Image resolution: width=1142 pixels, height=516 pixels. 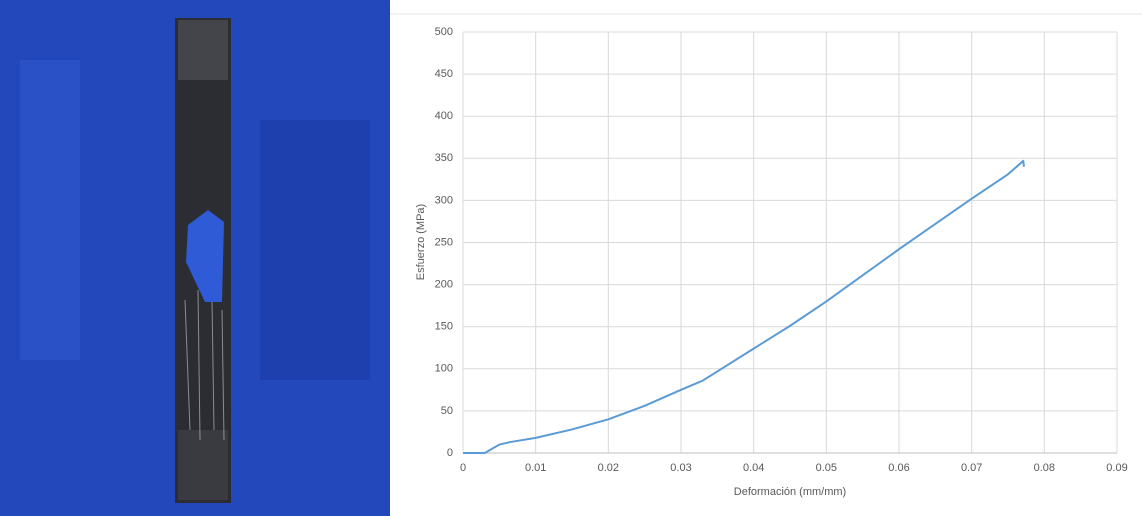 I want to click on y-tick-label: 350, so click(x=444, y=158).